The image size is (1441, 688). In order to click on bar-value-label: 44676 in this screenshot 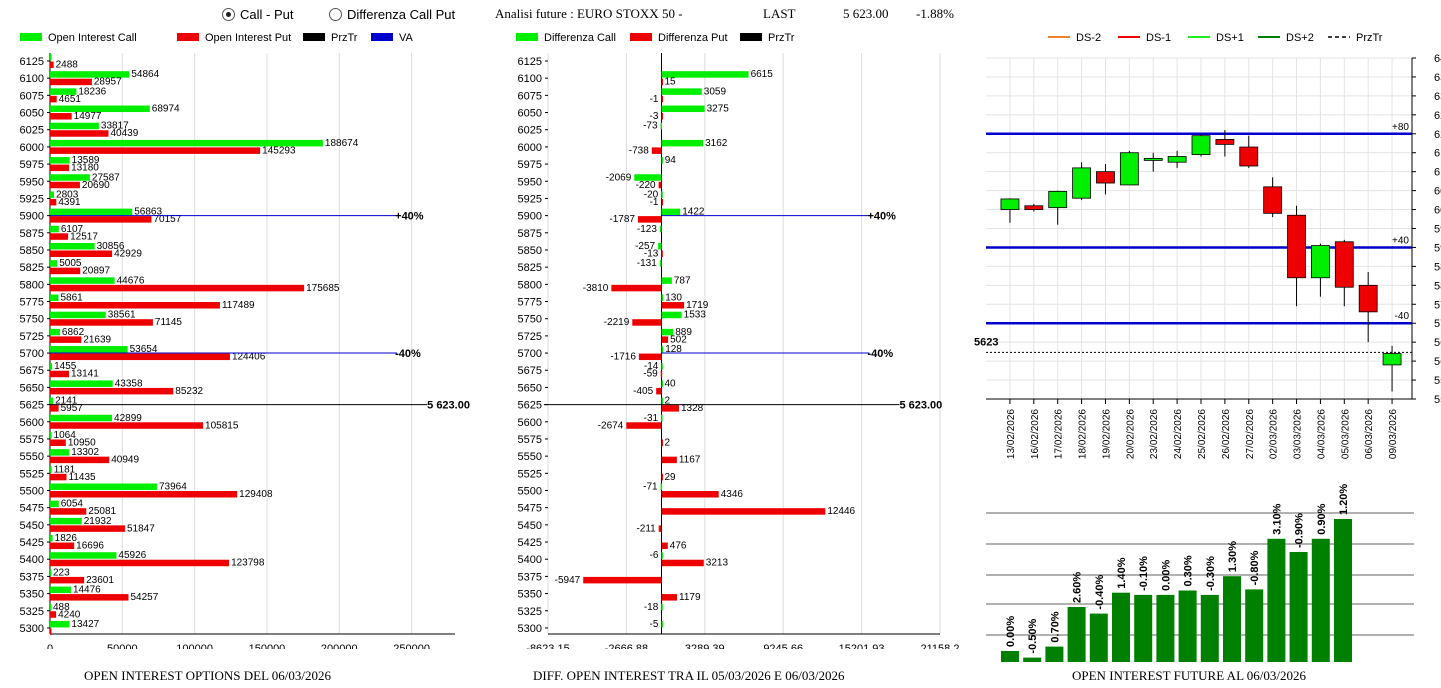, I will do `click(131, 280)`.